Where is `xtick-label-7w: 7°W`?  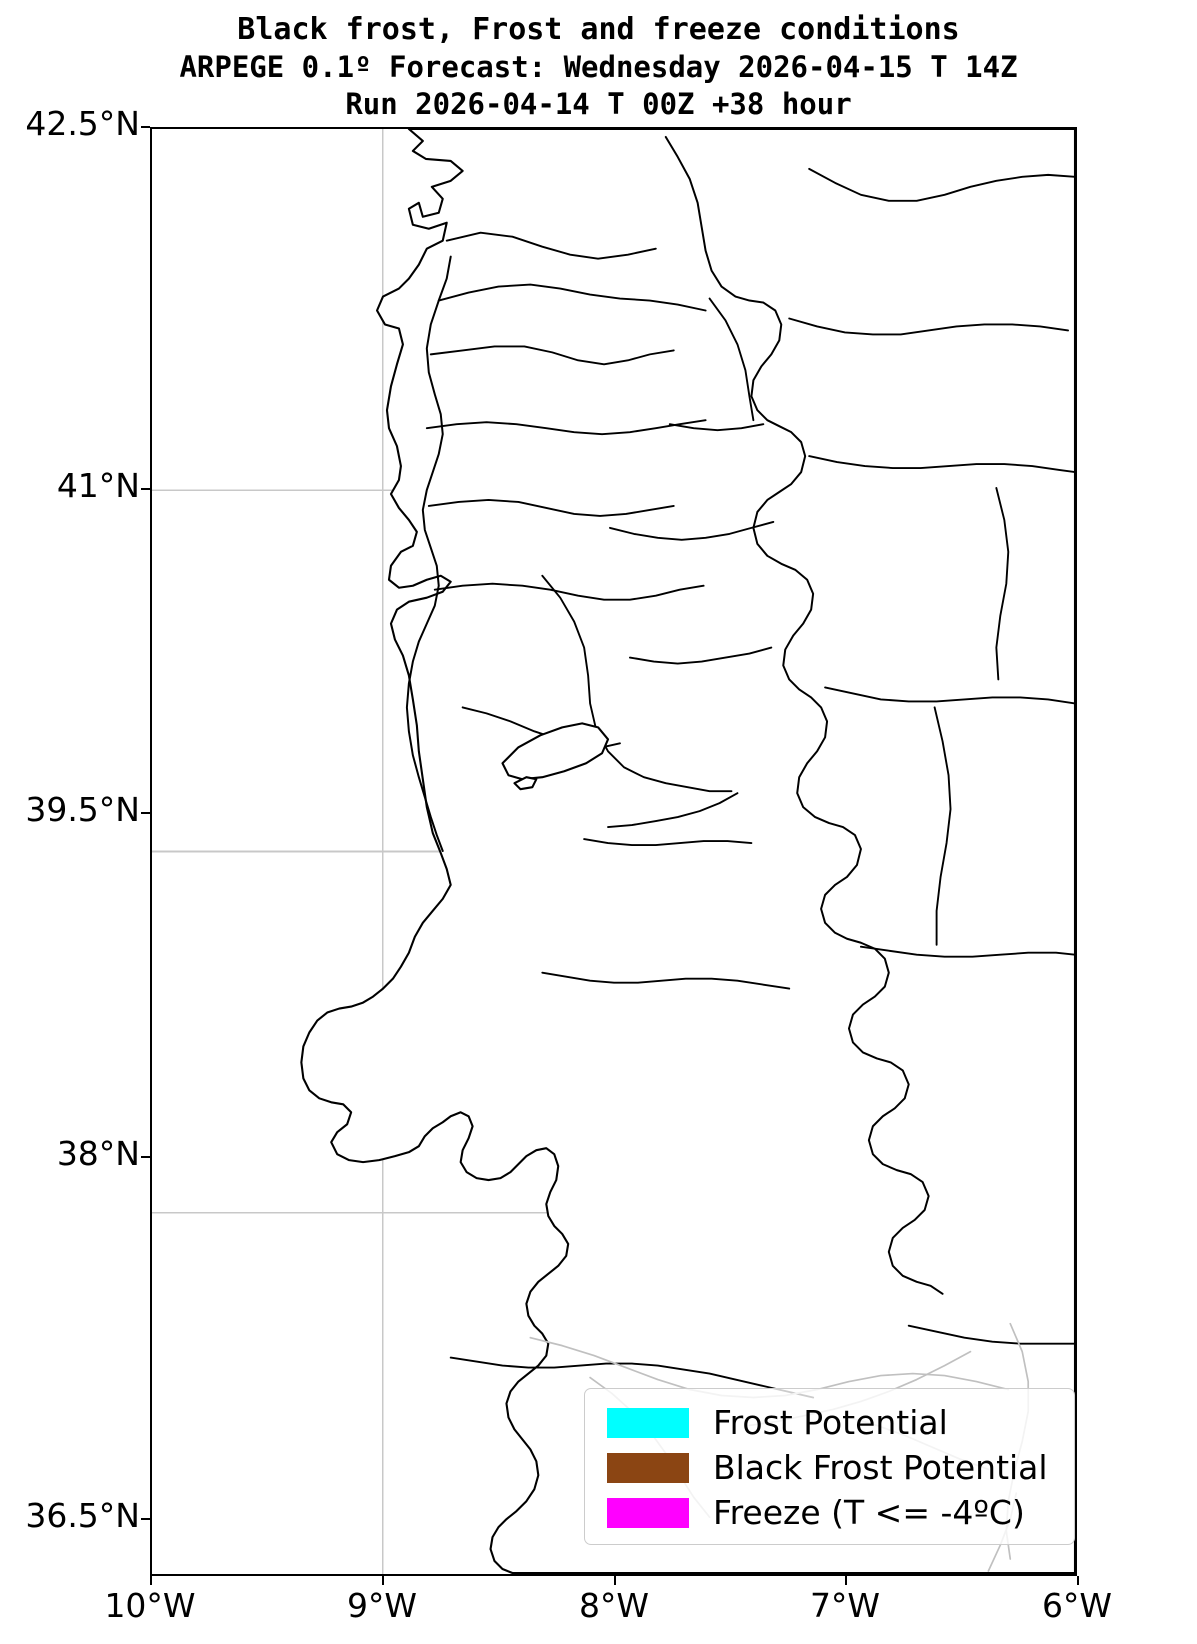
xtick-label-7w: 7°W is located at coordinates (845, 1605).